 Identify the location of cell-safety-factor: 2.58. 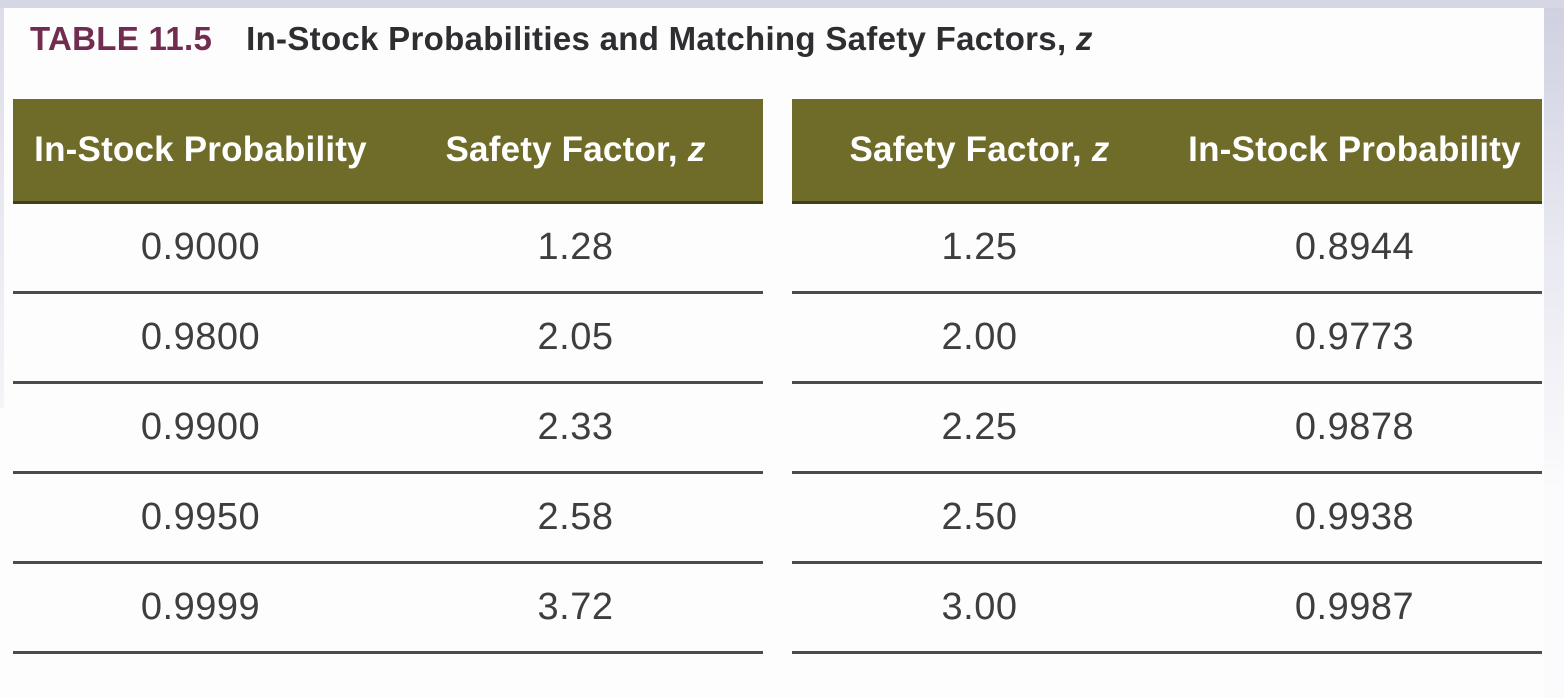
(575, 518).